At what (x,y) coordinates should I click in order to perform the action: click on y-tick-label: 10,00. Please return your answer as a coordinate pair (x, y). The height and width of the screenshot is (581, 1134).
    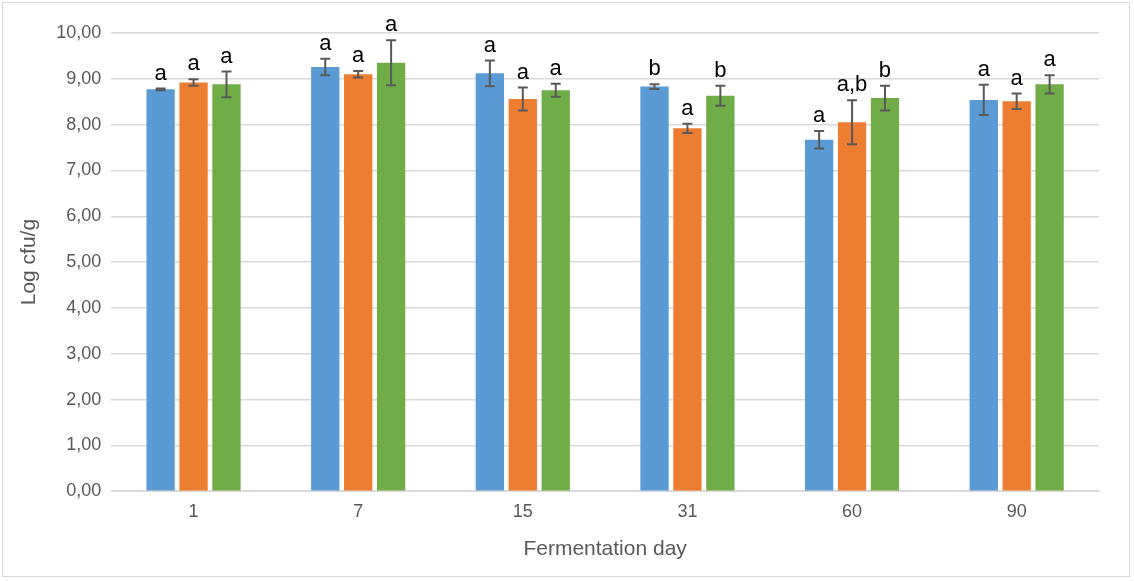
    Looking at the image, I should click on (79, 31).